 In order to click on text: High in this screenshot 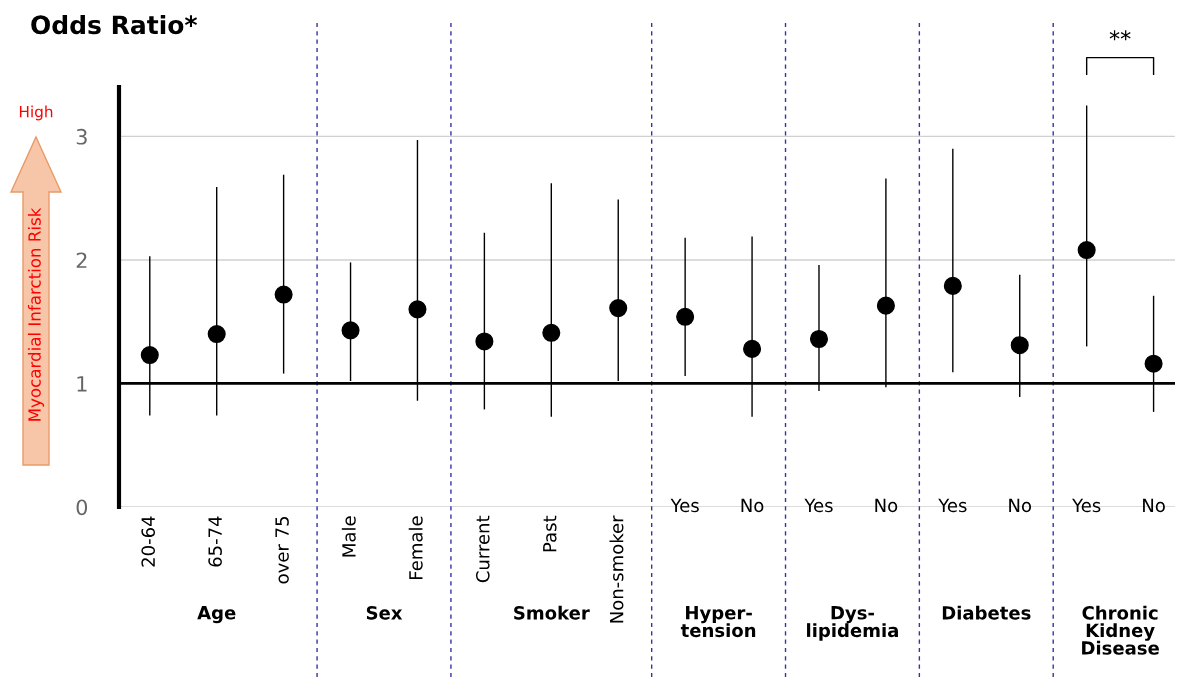, I will do `click(36, 113)`.